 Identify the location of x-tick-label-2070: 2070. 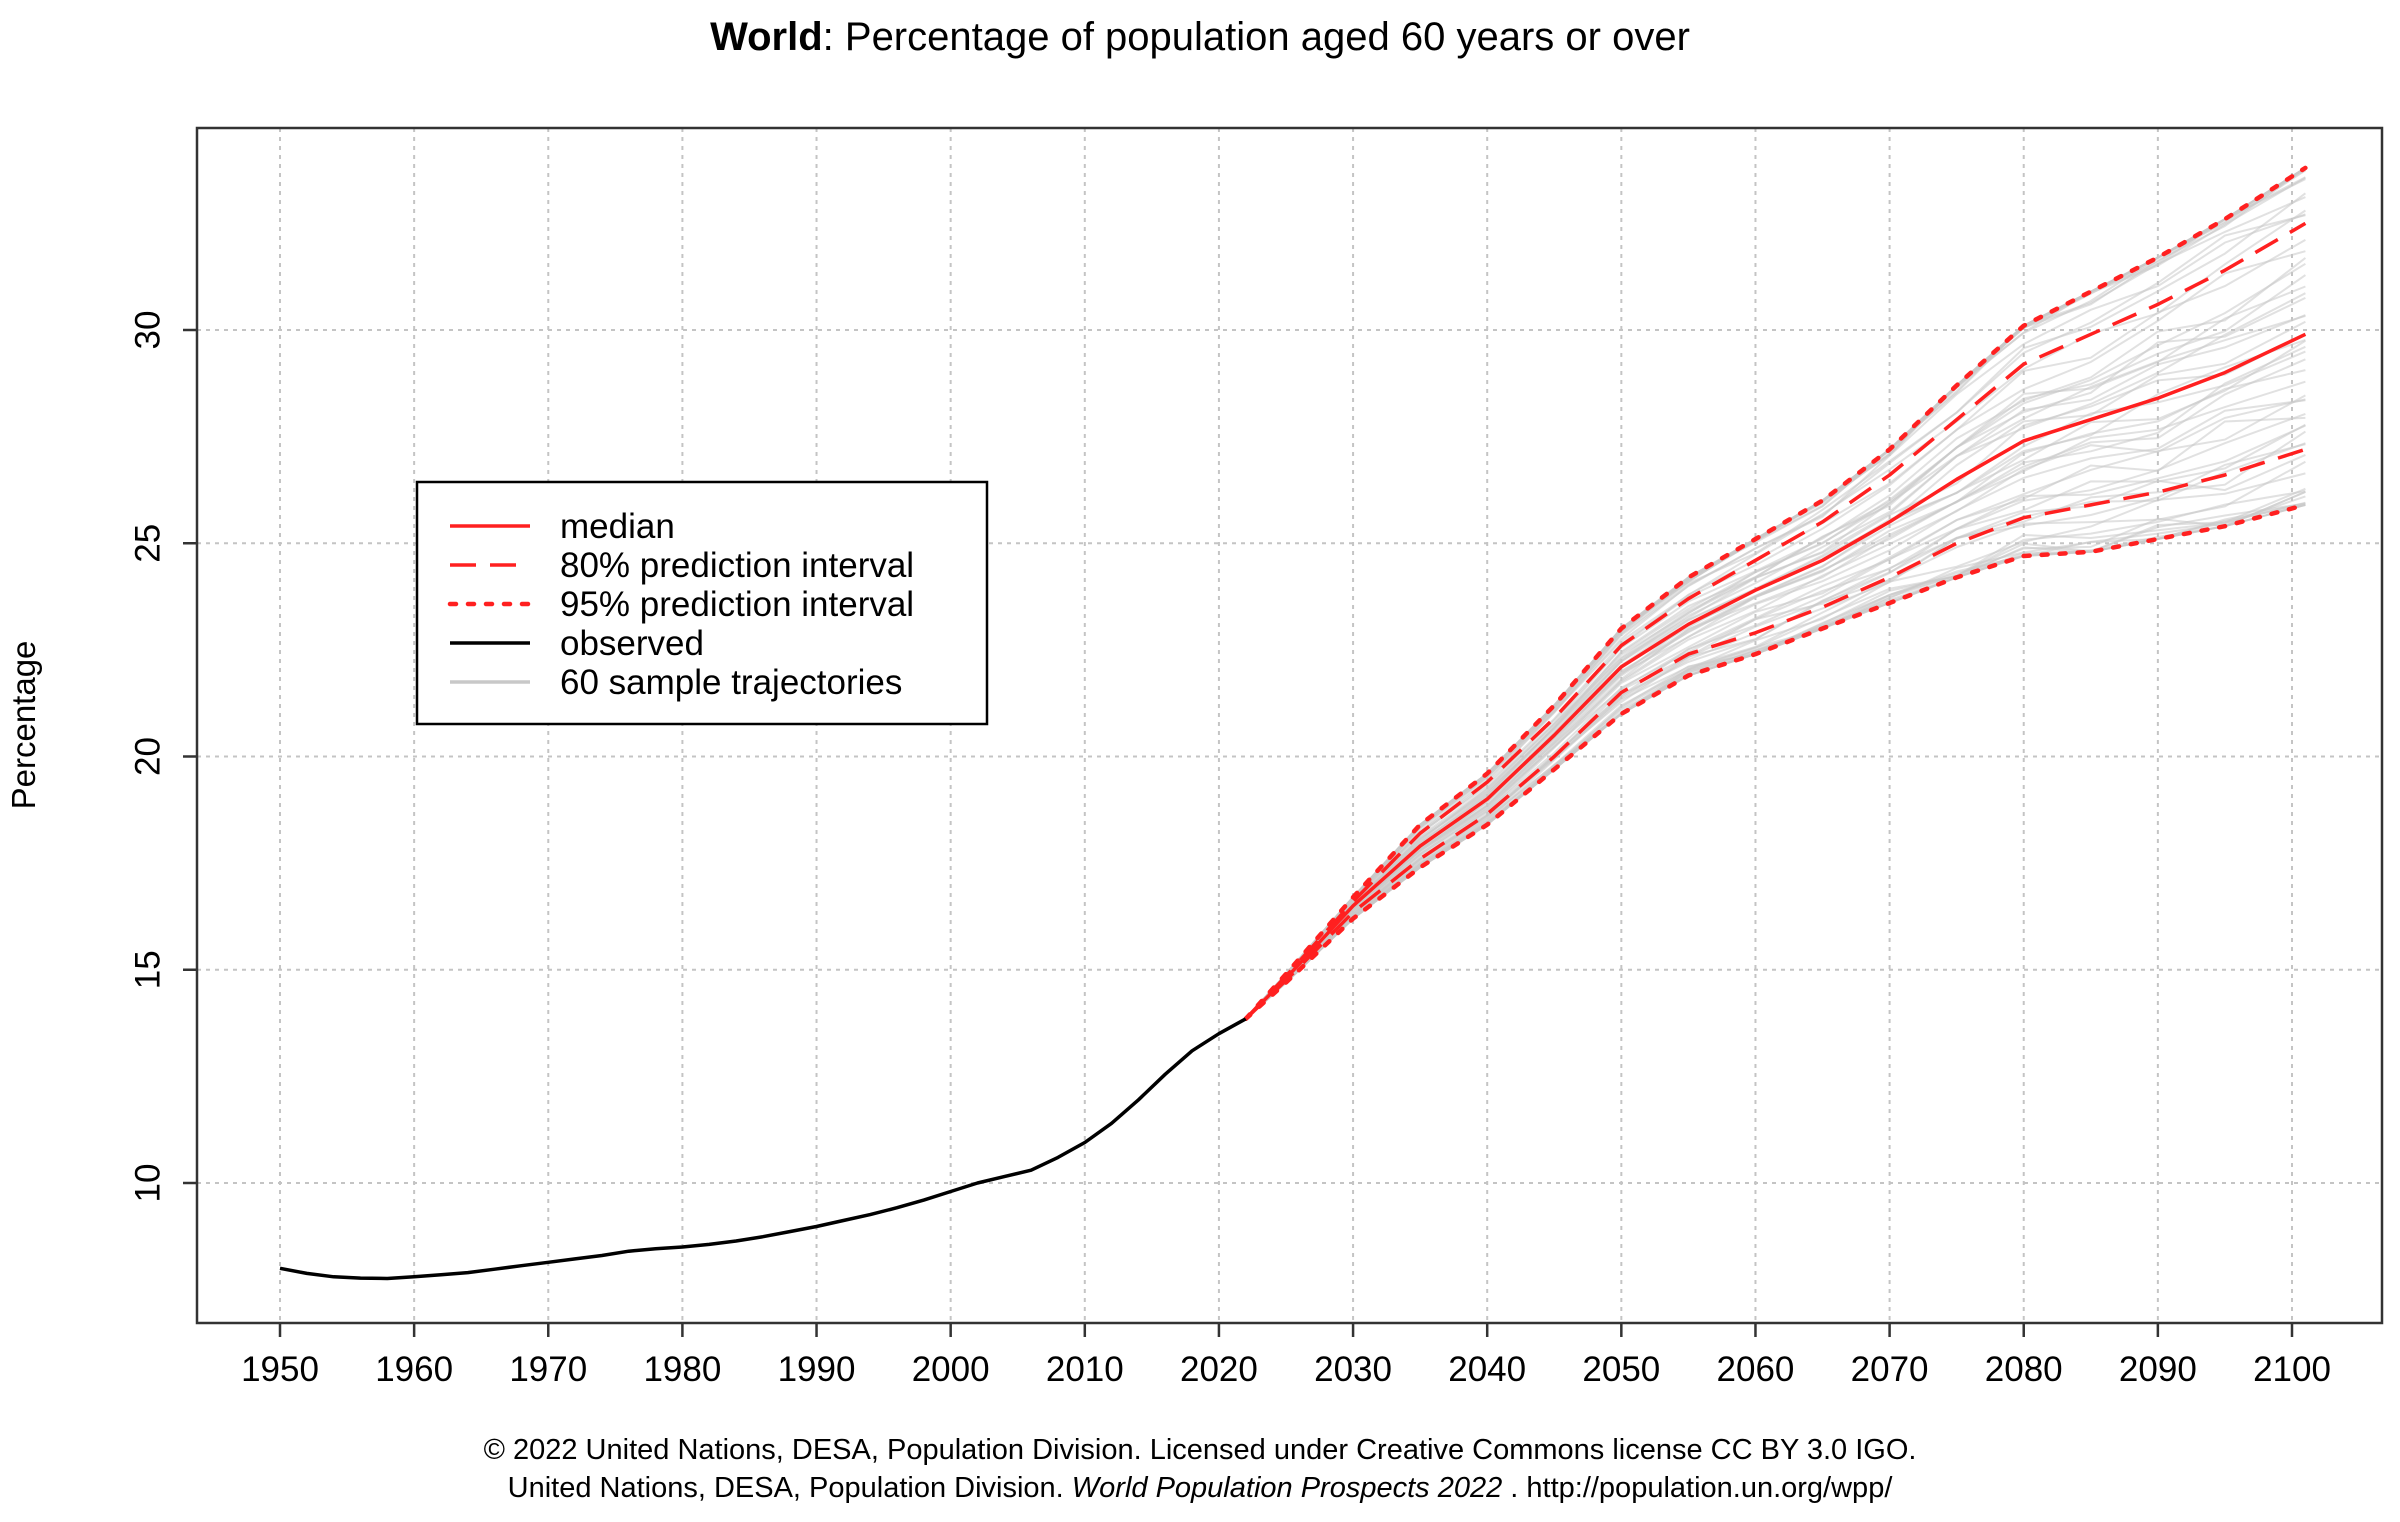
(1890, 1369).